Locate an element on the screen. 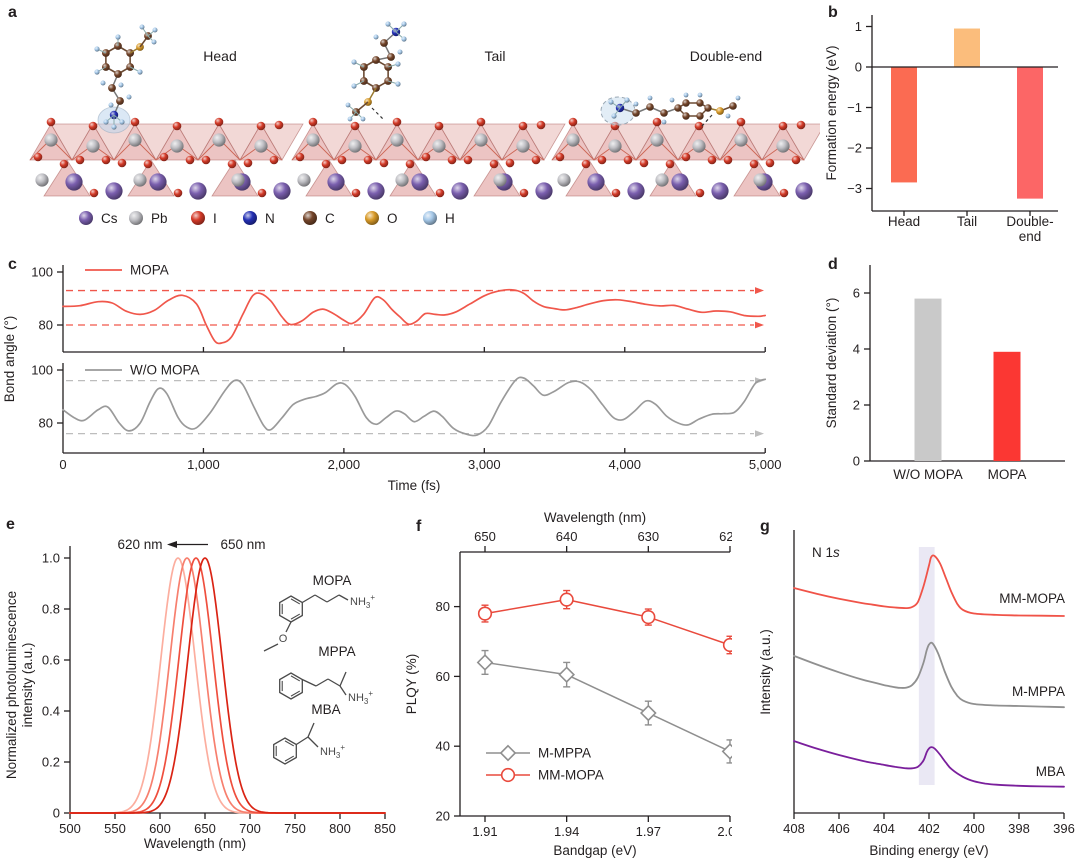  corner-label-n1s: N 1s is located at coordinates (826, 552).